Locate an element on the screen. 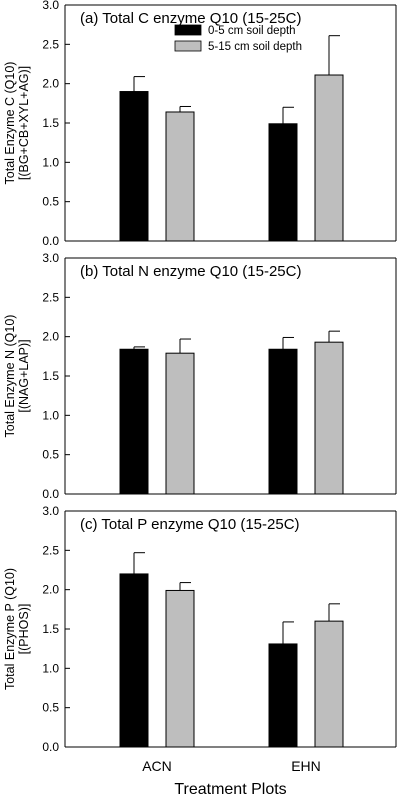 The image size is (402, 800). y-axis-label: Total Enzyme C (Q10)[(BG+CB+XYL+AG)] is located at coordinates (17, 123).